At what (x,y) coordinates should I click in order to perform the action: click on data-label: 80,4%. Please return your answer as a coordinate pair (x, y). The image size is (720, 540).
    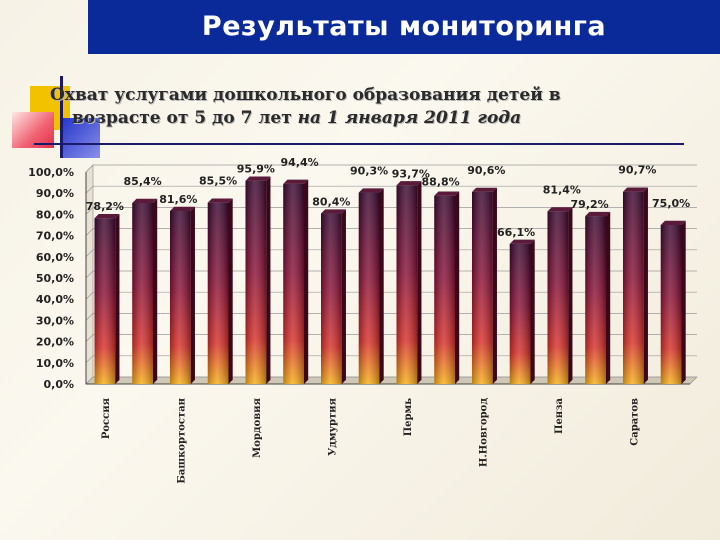
    Looking at the image, I should click on (331, 202).